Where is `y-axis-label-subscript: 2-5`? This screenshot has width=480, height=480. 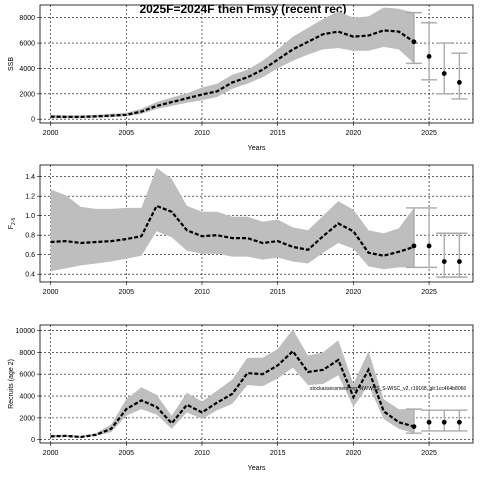
y-axis-label-subscript: 2-5 is located at coordinates (14, 221).